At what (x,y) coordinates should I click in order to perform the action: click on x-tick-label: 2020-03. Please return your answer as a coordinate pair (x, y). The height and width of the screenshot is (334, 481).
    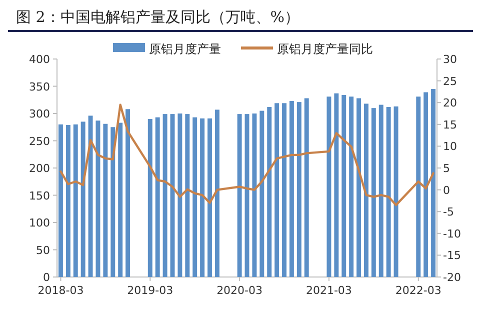
    Looking at the image, I should click on (239, 290).